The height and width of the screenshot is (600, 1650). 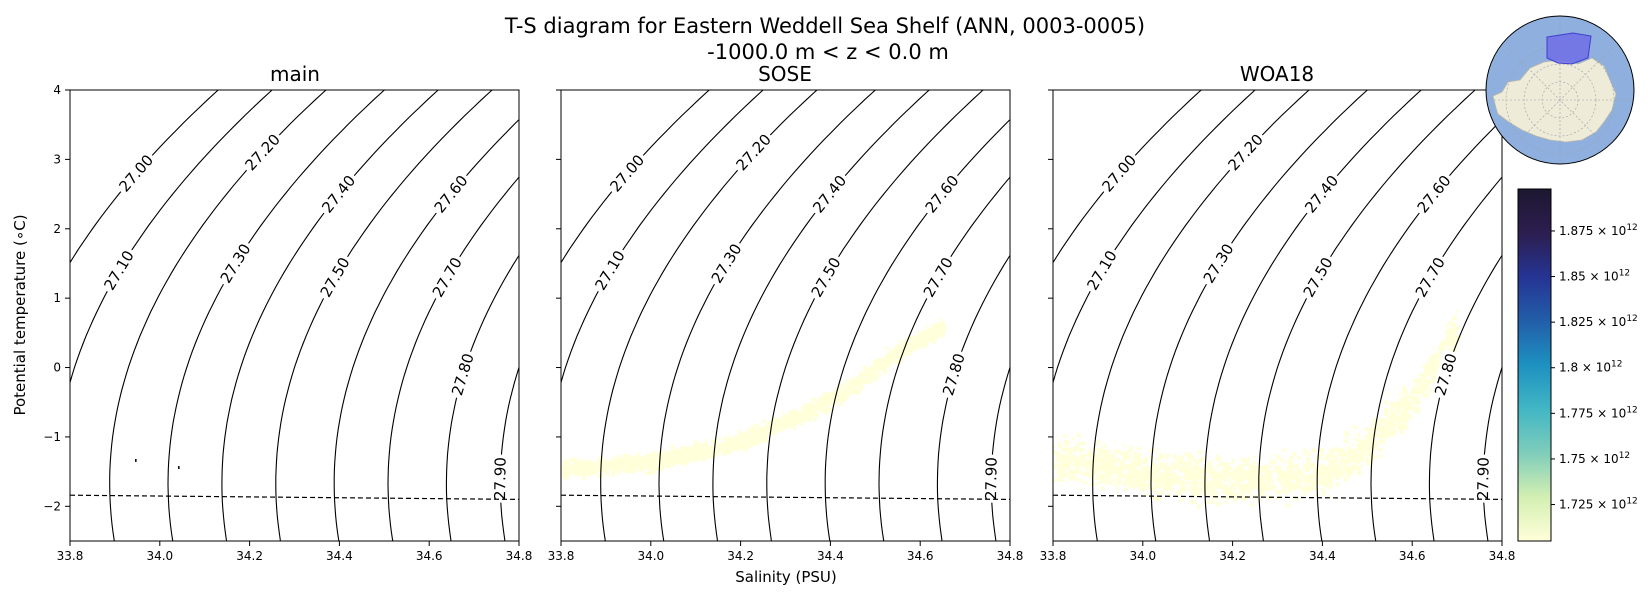 What do you see at coordinates (1219, 263) in the screenshot?
I see `contour-label: 27.30` at bounding box center [1219, 263].